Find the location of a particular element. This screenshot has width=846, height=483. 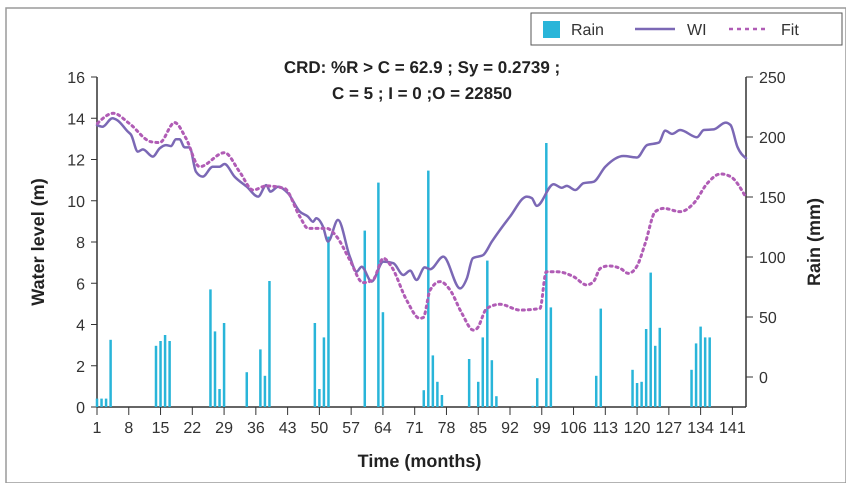

y-tick-label: 12 is located at coordinates (76, 161).